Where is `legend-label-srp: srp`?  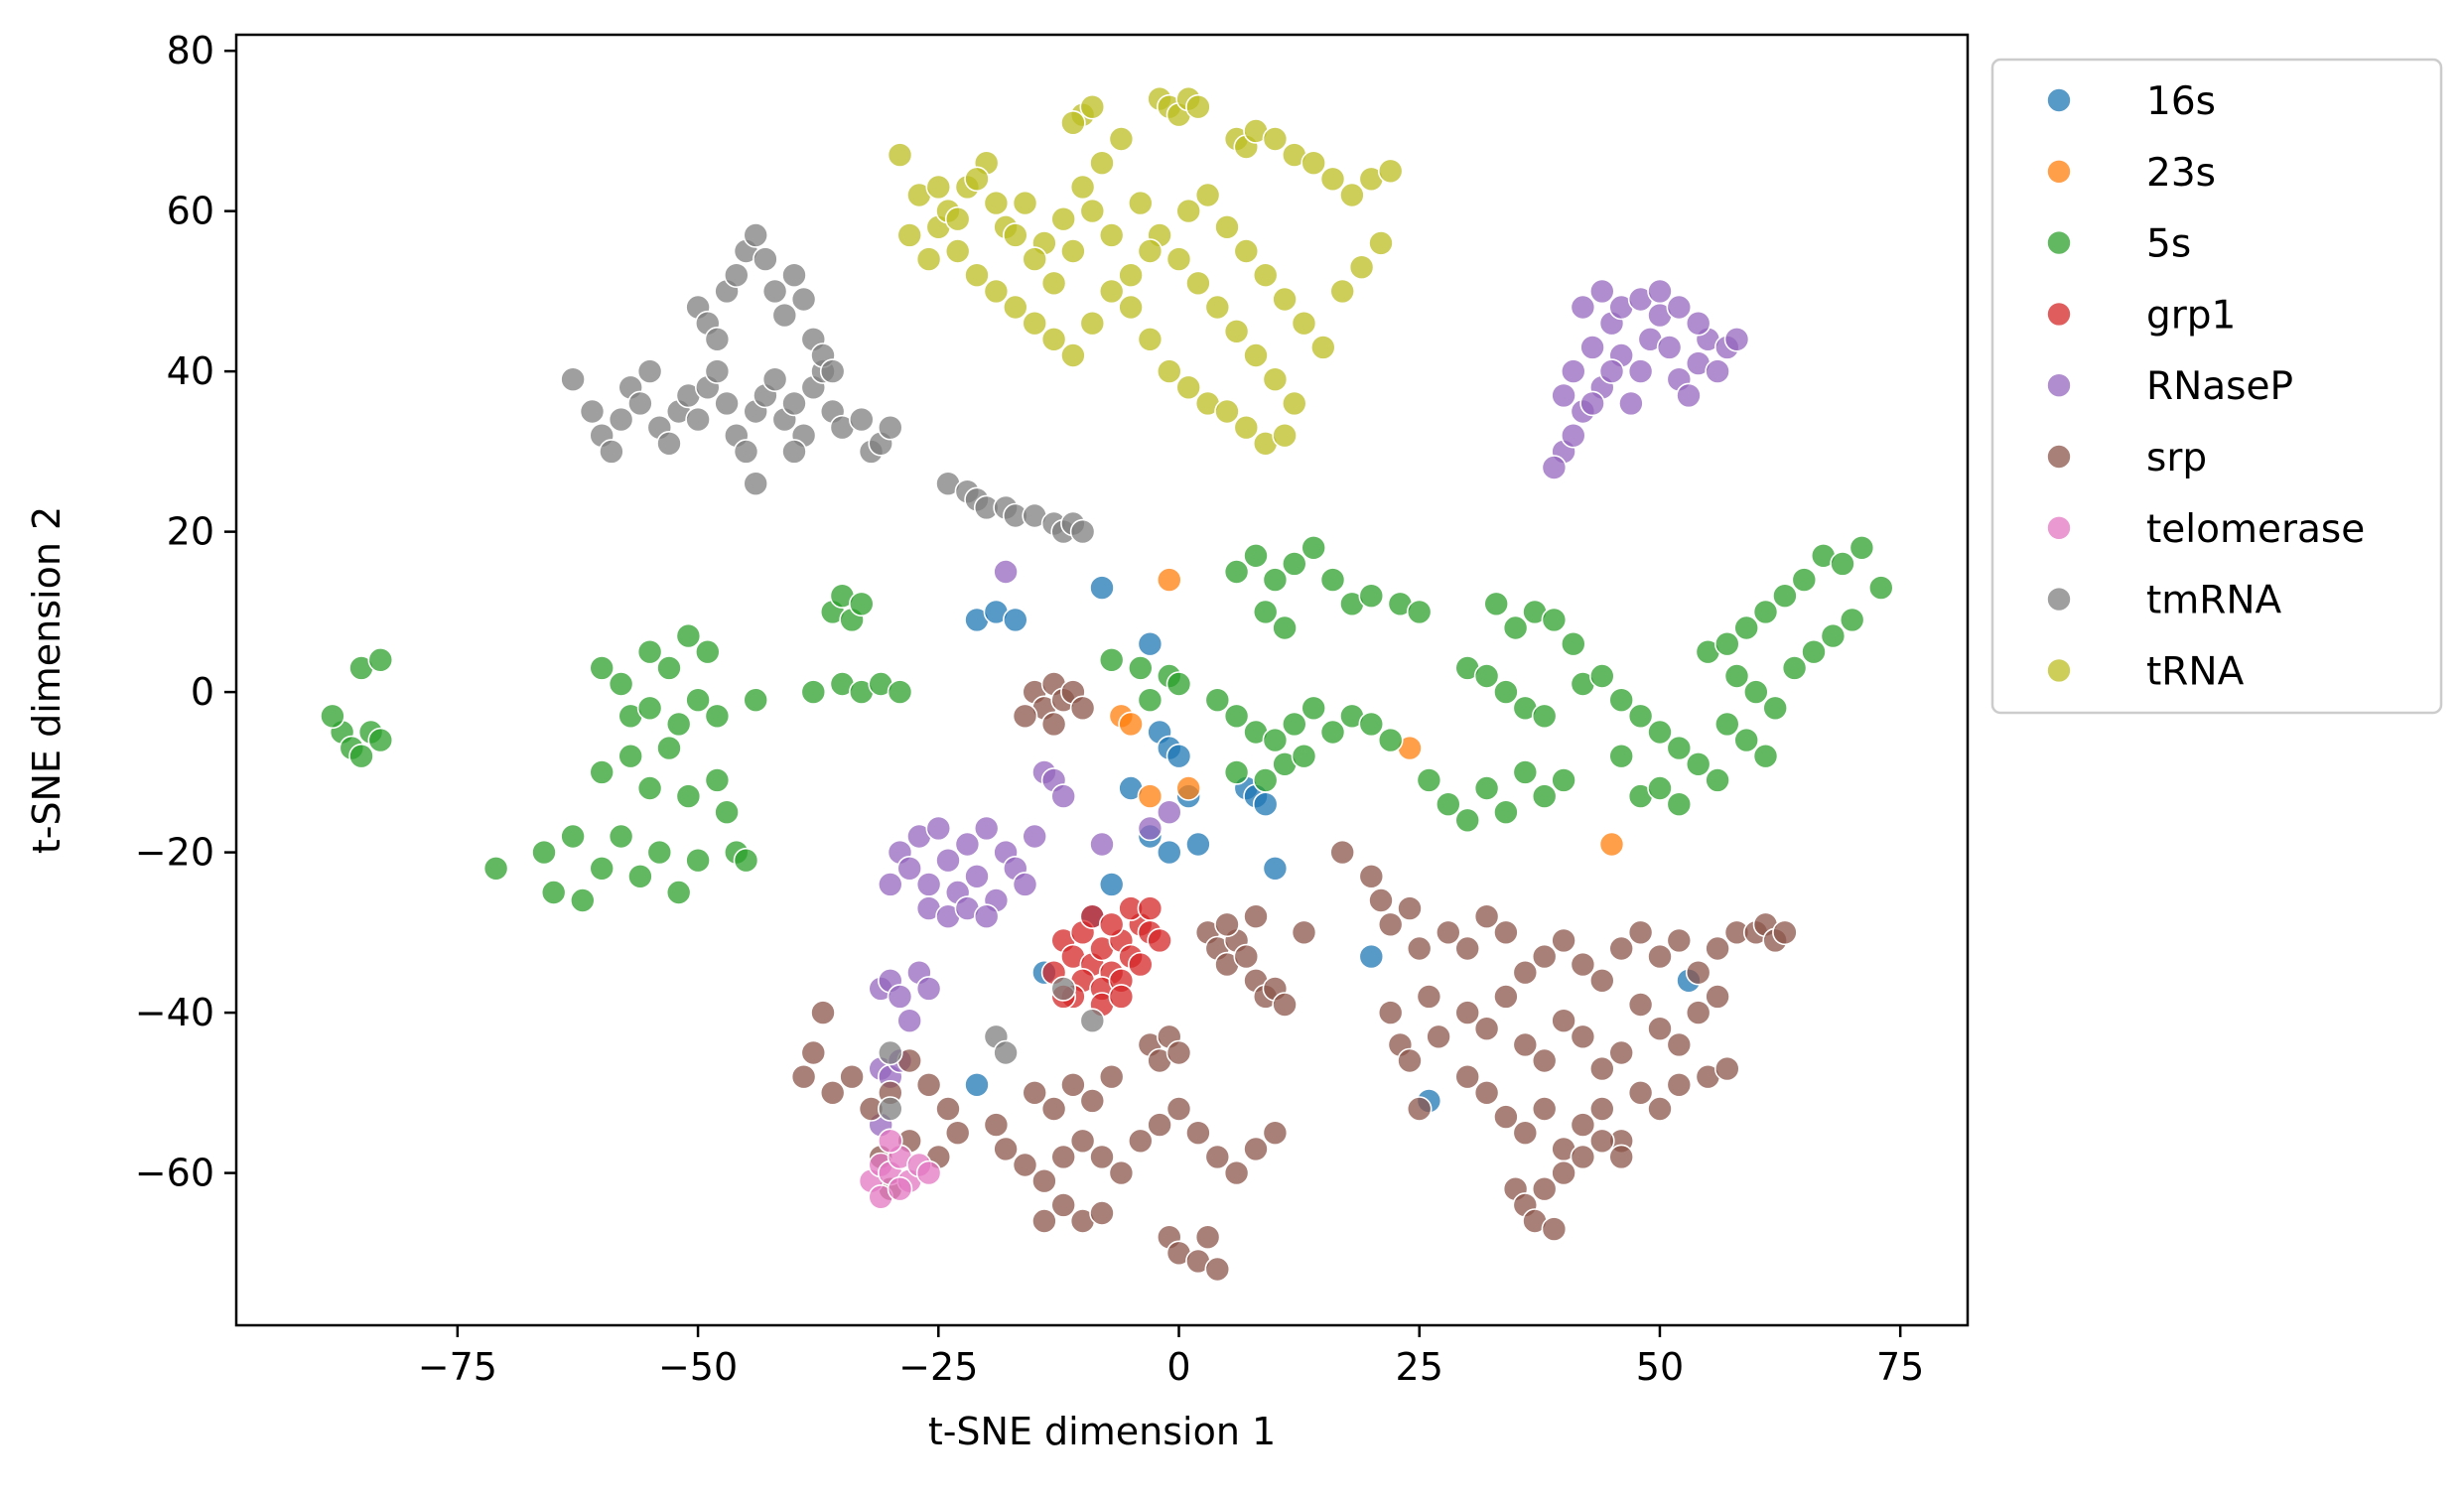
legend-label-srp: srp is located at coordinates (2176, 458).